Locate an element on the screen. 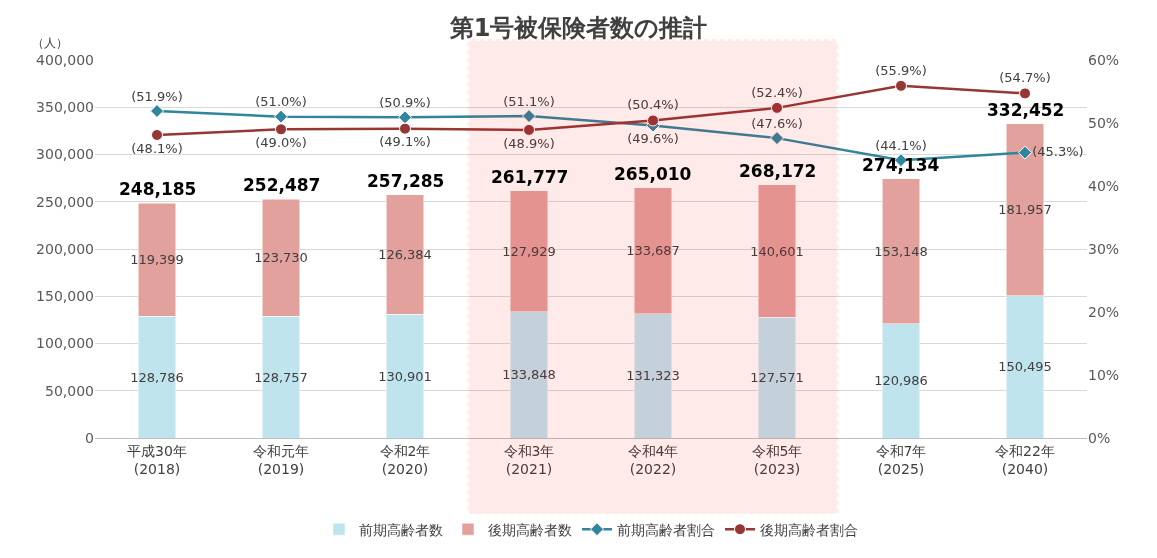 Image resolution: width=1157 pixels, height=558 pixels. total-label: 332,452 is located at coordinates (1026, 110).